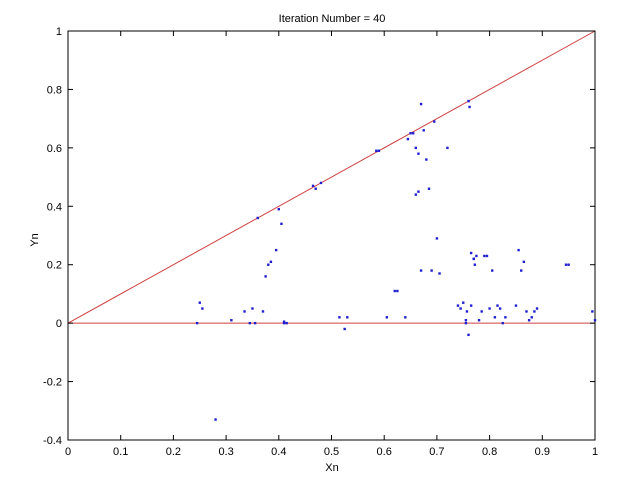  What do you see at coordinates (436, 452) in the screenshot?
I see `x-tick-label: 0.7` at bounding box center [436, 452].